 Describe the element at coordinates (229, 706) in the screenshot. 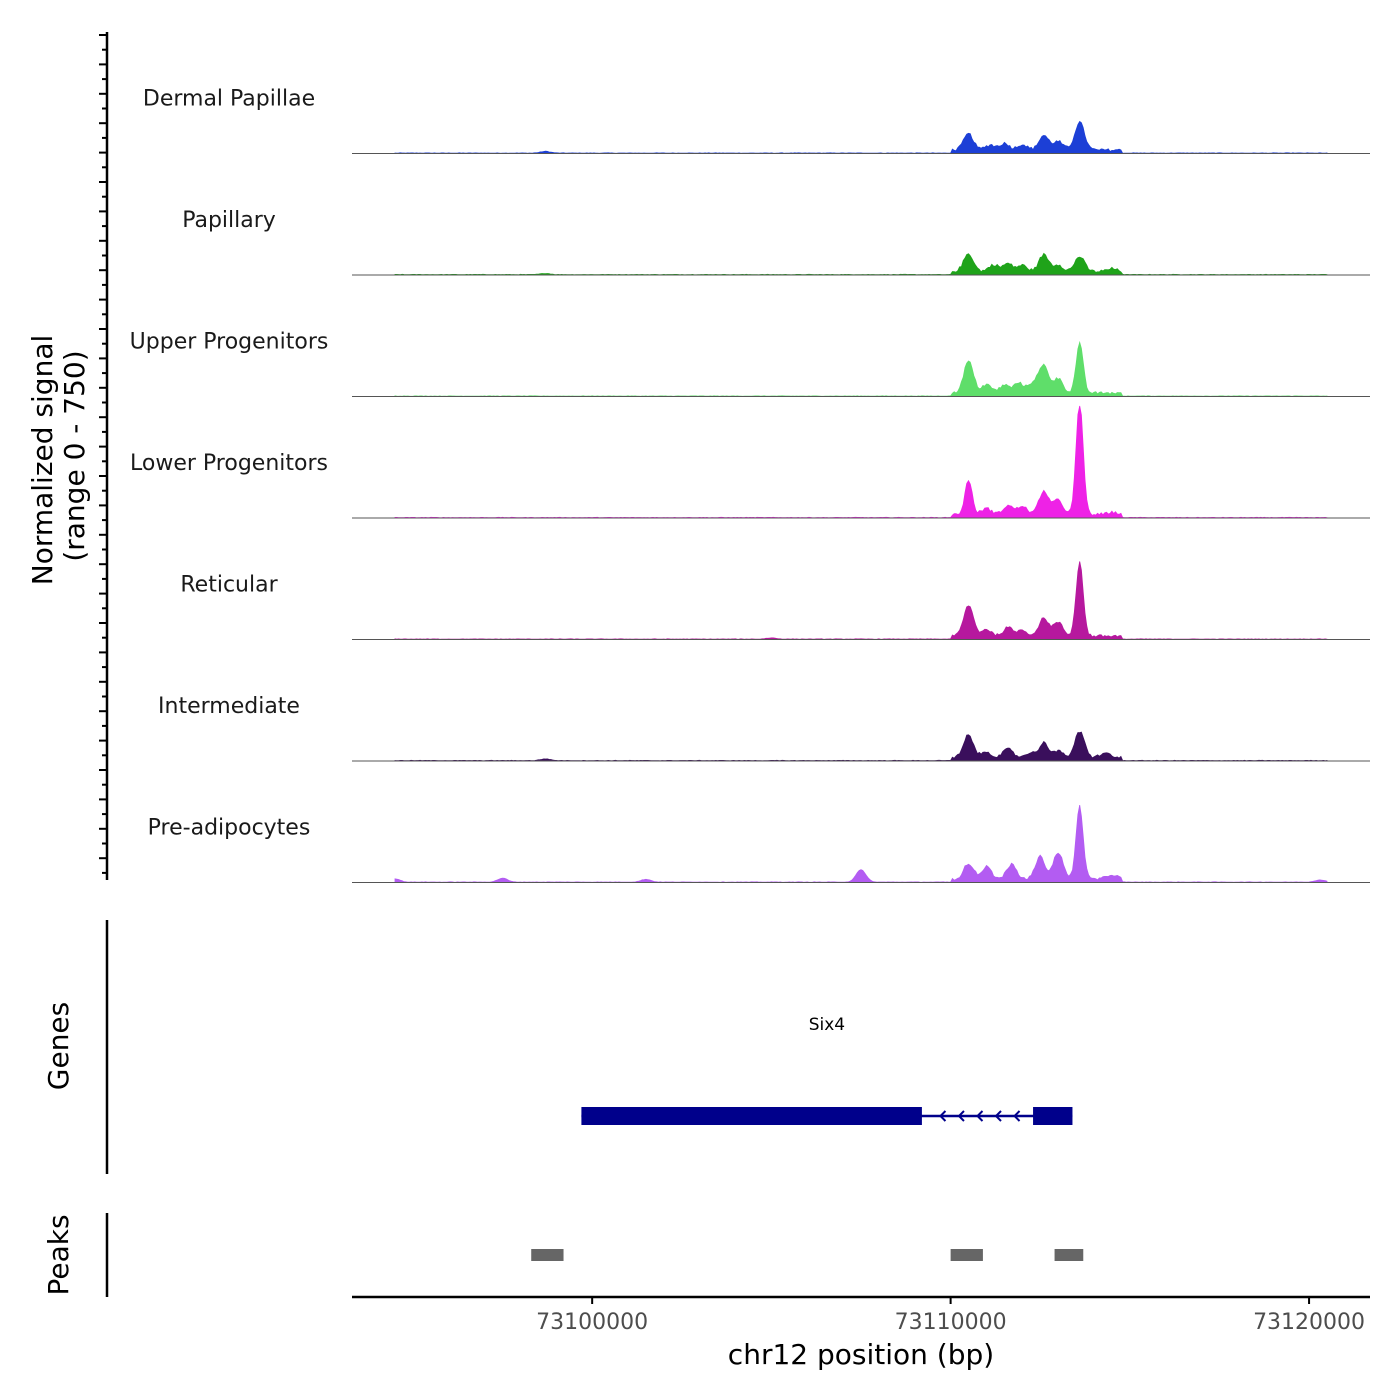

I see `track-label: Intermediate` at that location.